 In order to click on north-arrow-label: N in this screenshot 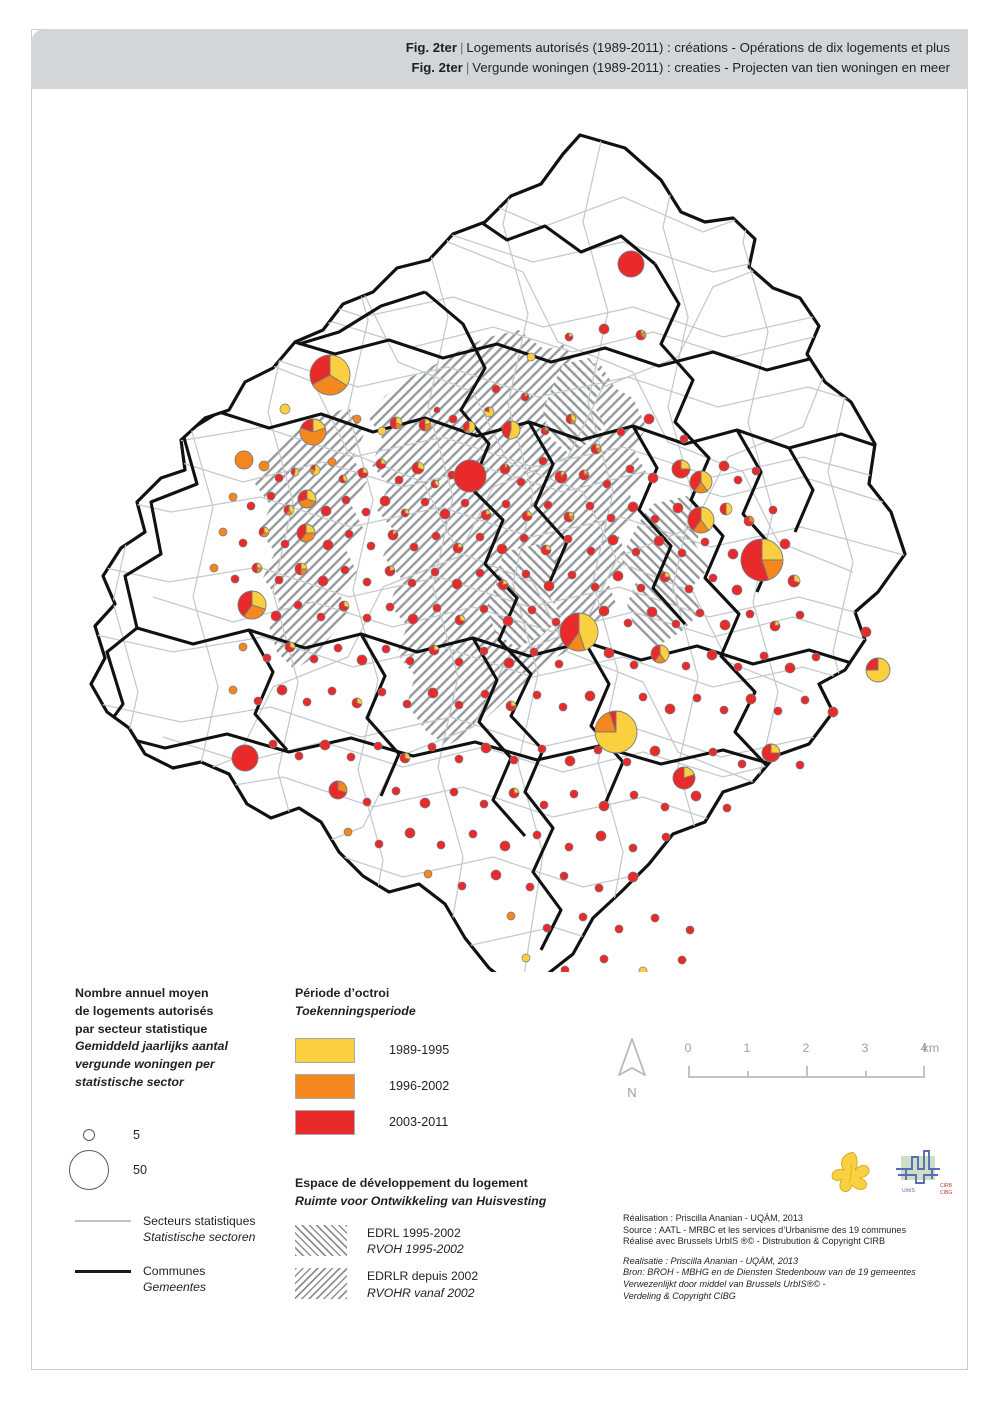, I will do `click(632, 1092)`.